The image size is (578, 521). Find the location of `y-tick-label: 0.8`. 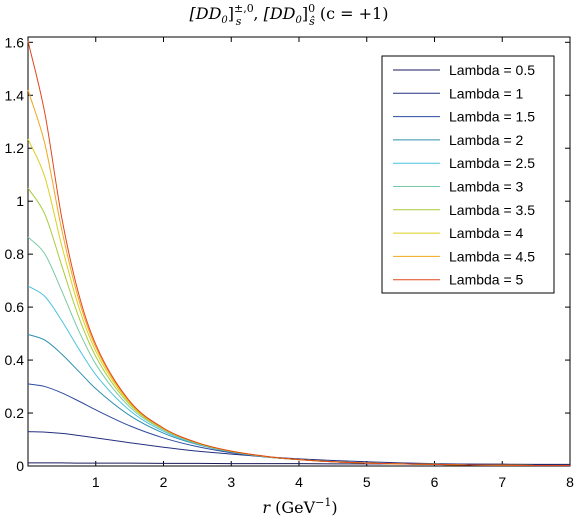

y-tick-label: 0.8 is located at coordinates (15, 254).